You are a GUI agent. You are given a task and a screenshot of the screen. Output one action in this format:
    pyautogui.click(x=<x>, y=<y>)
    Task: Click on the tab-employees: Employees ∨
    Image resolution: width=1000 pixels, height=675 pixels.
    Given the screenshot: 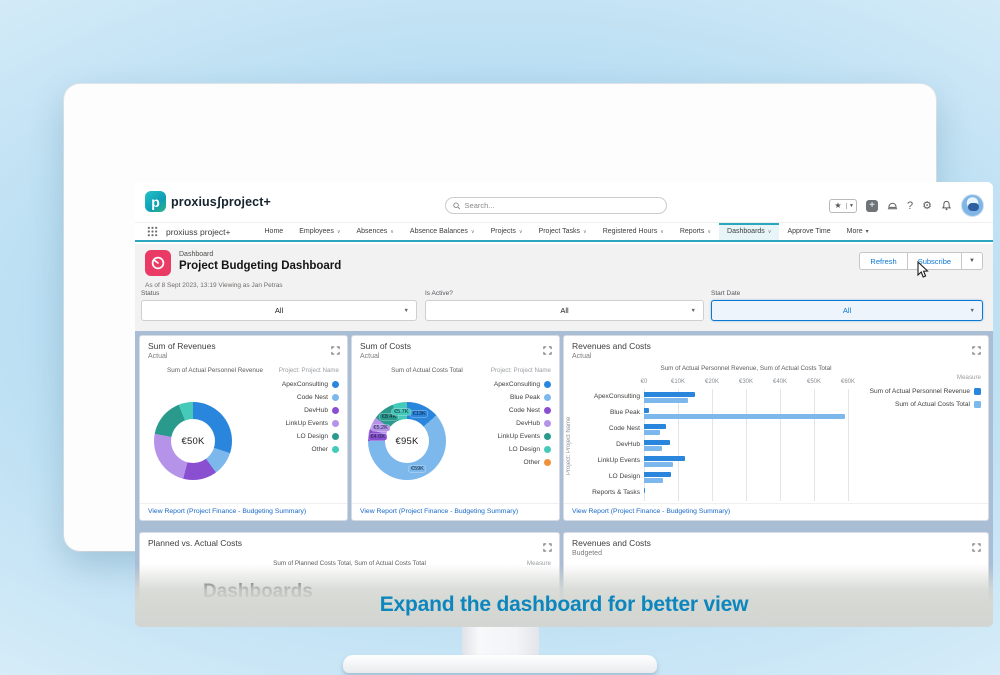 What is the action you would take?
    pyautogui.click(x=320, y=231)
    